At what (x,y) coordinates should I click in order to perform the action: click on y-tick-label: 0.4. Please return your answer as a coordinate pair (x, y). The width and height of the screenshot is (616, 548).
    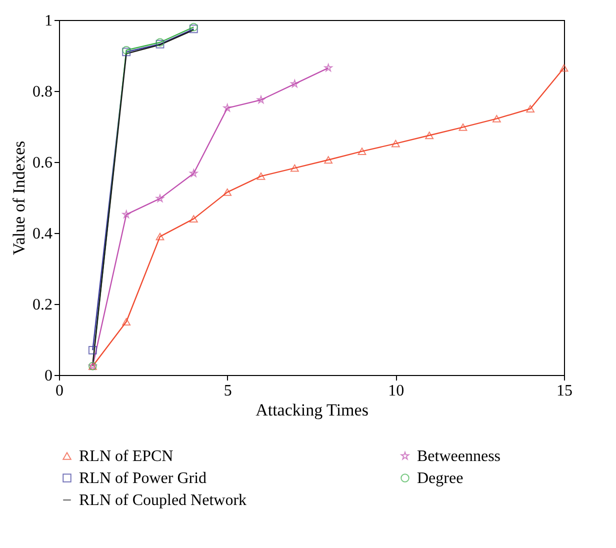
    Looking at the image, I should click on (42, 234).